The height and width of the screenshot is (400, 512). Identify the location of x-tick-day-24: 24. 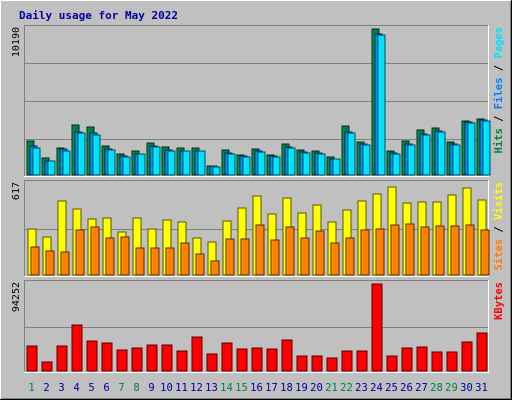
(376, 388).